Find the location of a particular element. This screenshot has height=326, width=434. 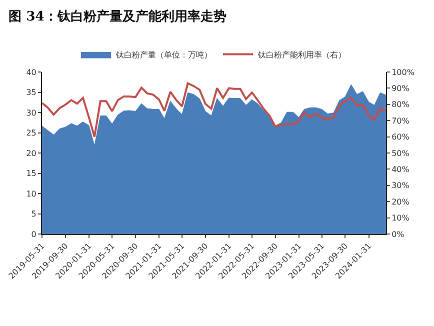

y2-tick-label: 50% is located at coordinates (401, 153).